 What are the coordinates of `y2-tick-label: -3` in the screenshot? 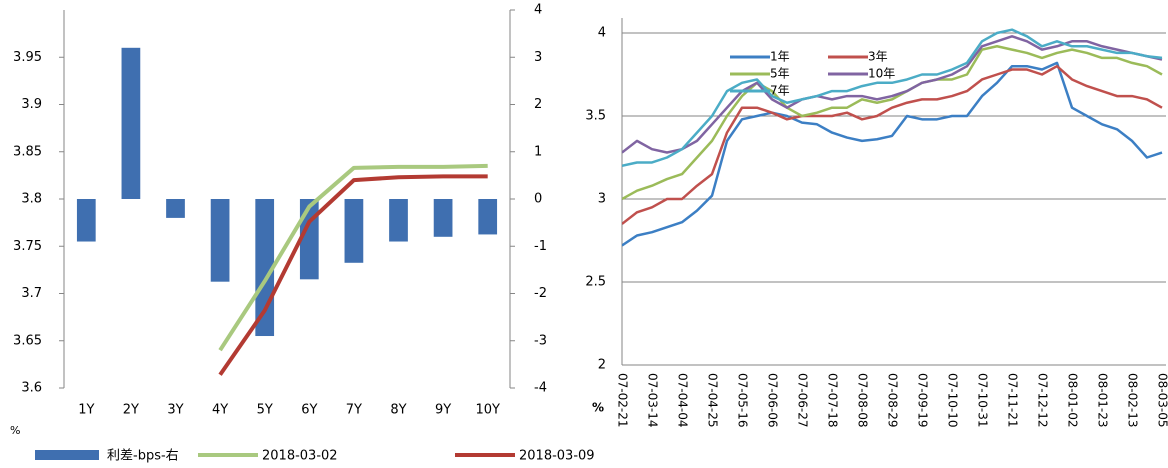 It's located at (540, 340).